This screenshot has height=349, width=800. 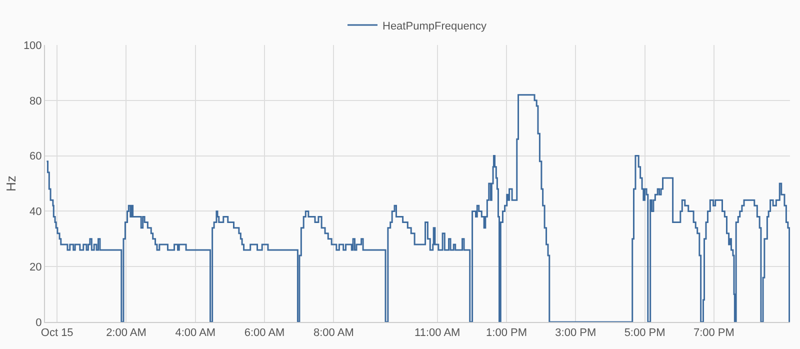 I want to click on x-tick-label: Oct 15, so click(x=57, y=333).